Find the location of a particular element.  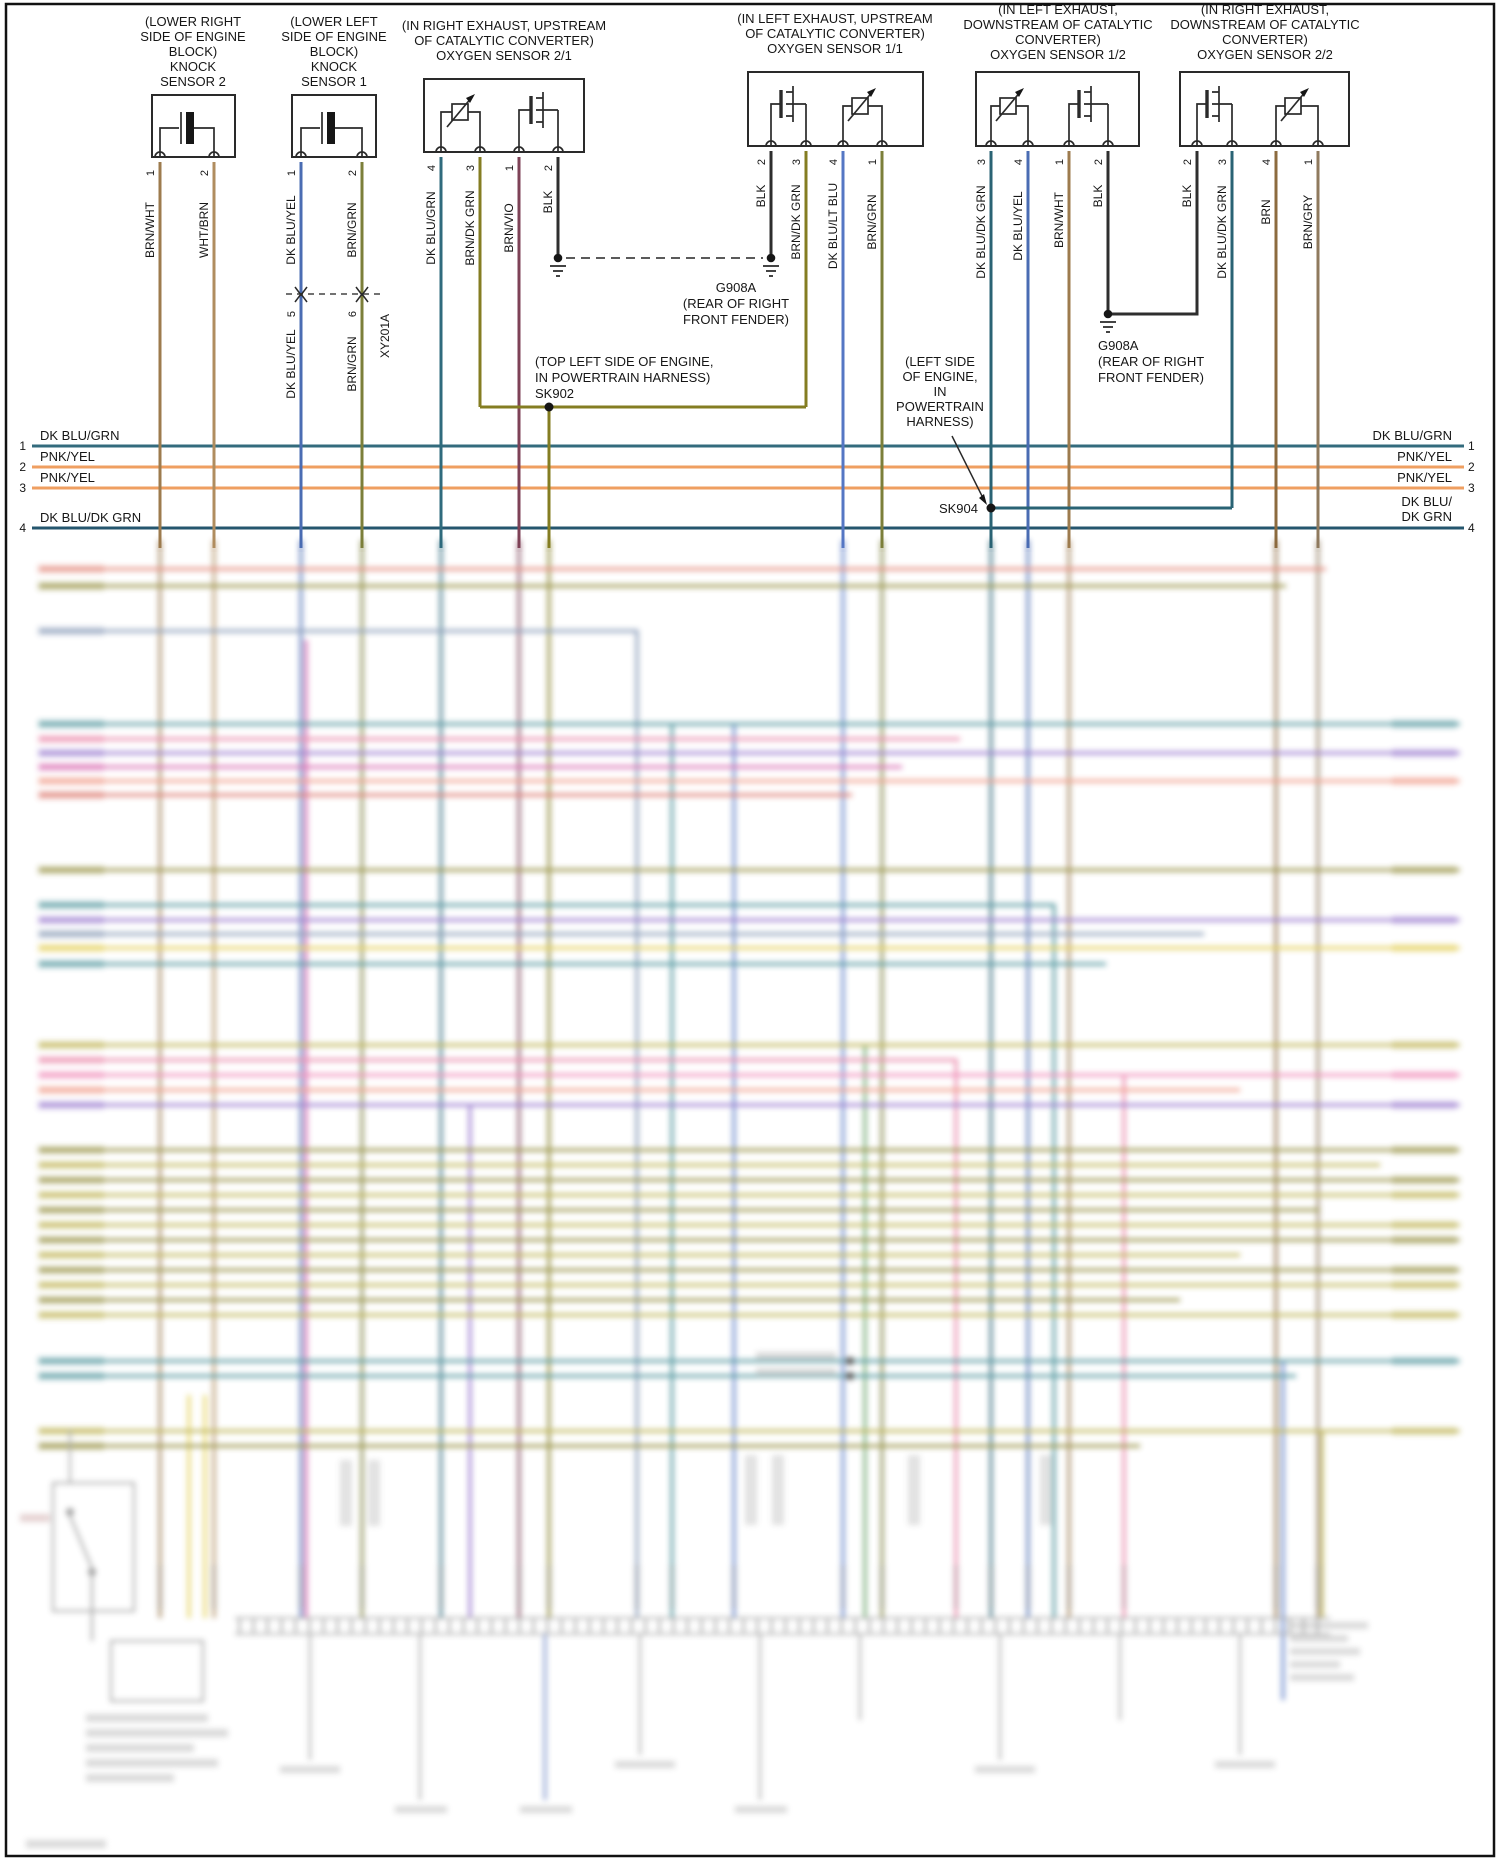

component-title-line: (IN RIGHT EXHAUST, is located at coordinates (1265, 9).